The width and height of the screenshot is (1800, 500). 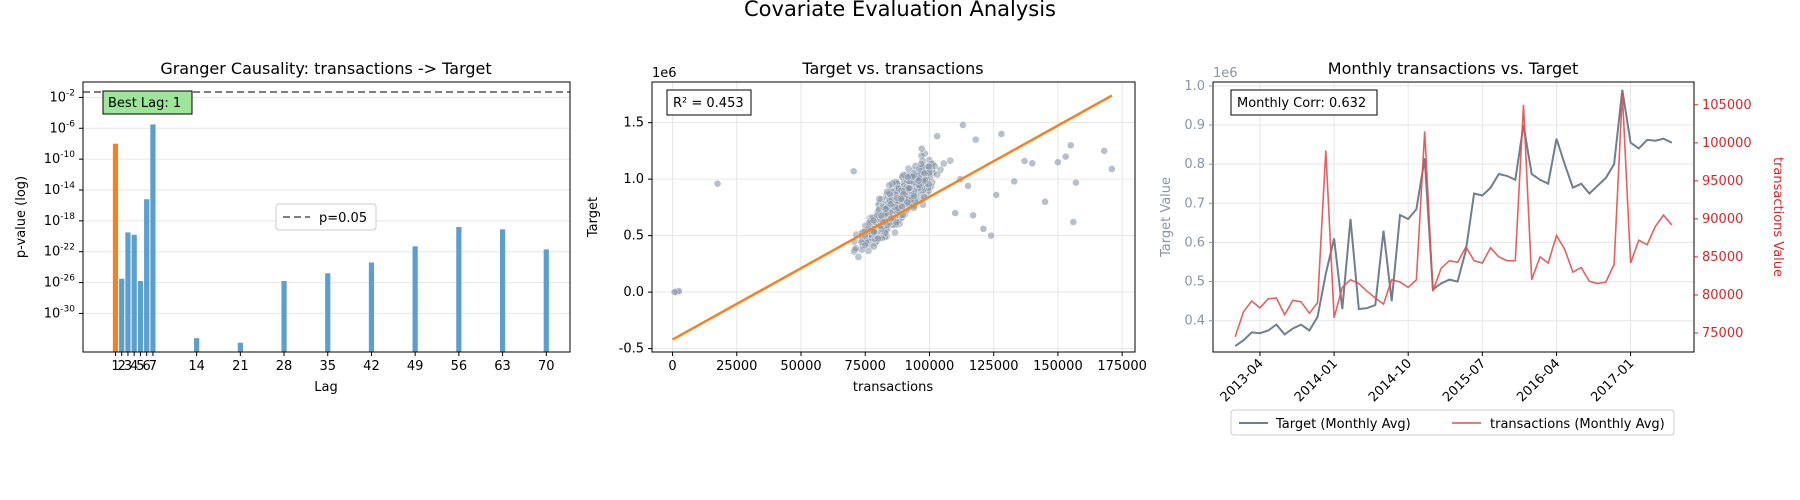 What do you see at coordinates (546, 366) in the screenshot?
I see `granger-x-tick-label: 70` at bounding box center [546, 366].